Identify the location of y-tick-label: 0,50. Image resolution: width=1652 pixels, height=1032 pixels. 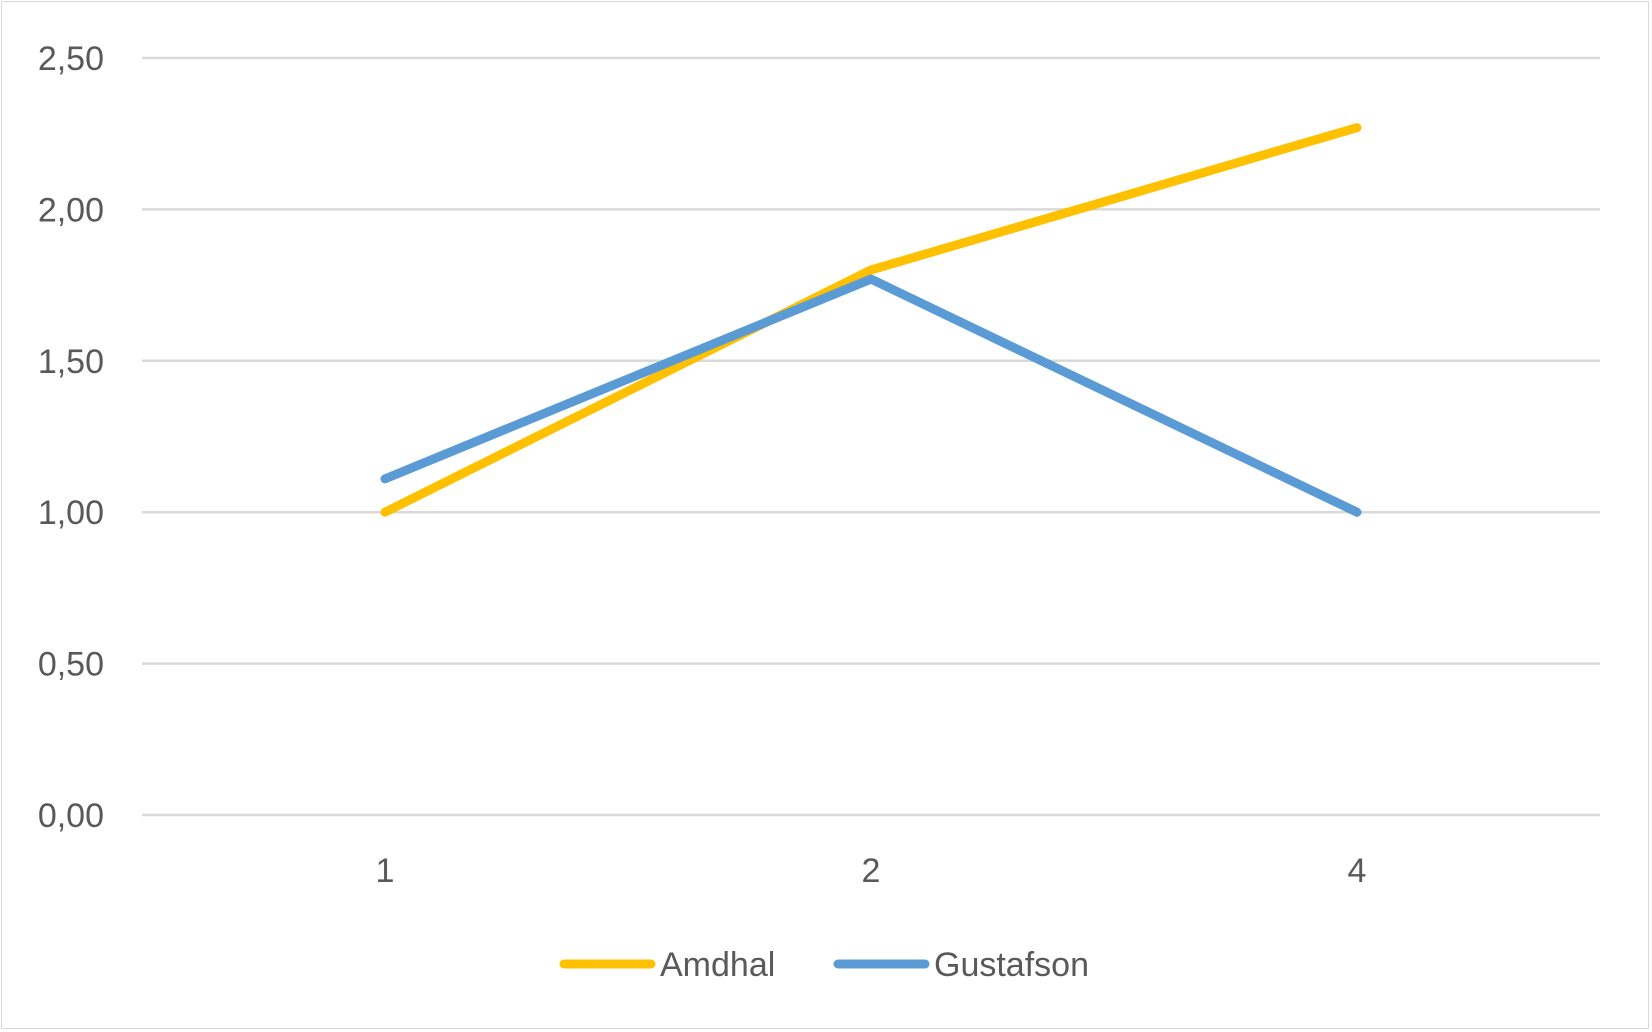
(71, 665).